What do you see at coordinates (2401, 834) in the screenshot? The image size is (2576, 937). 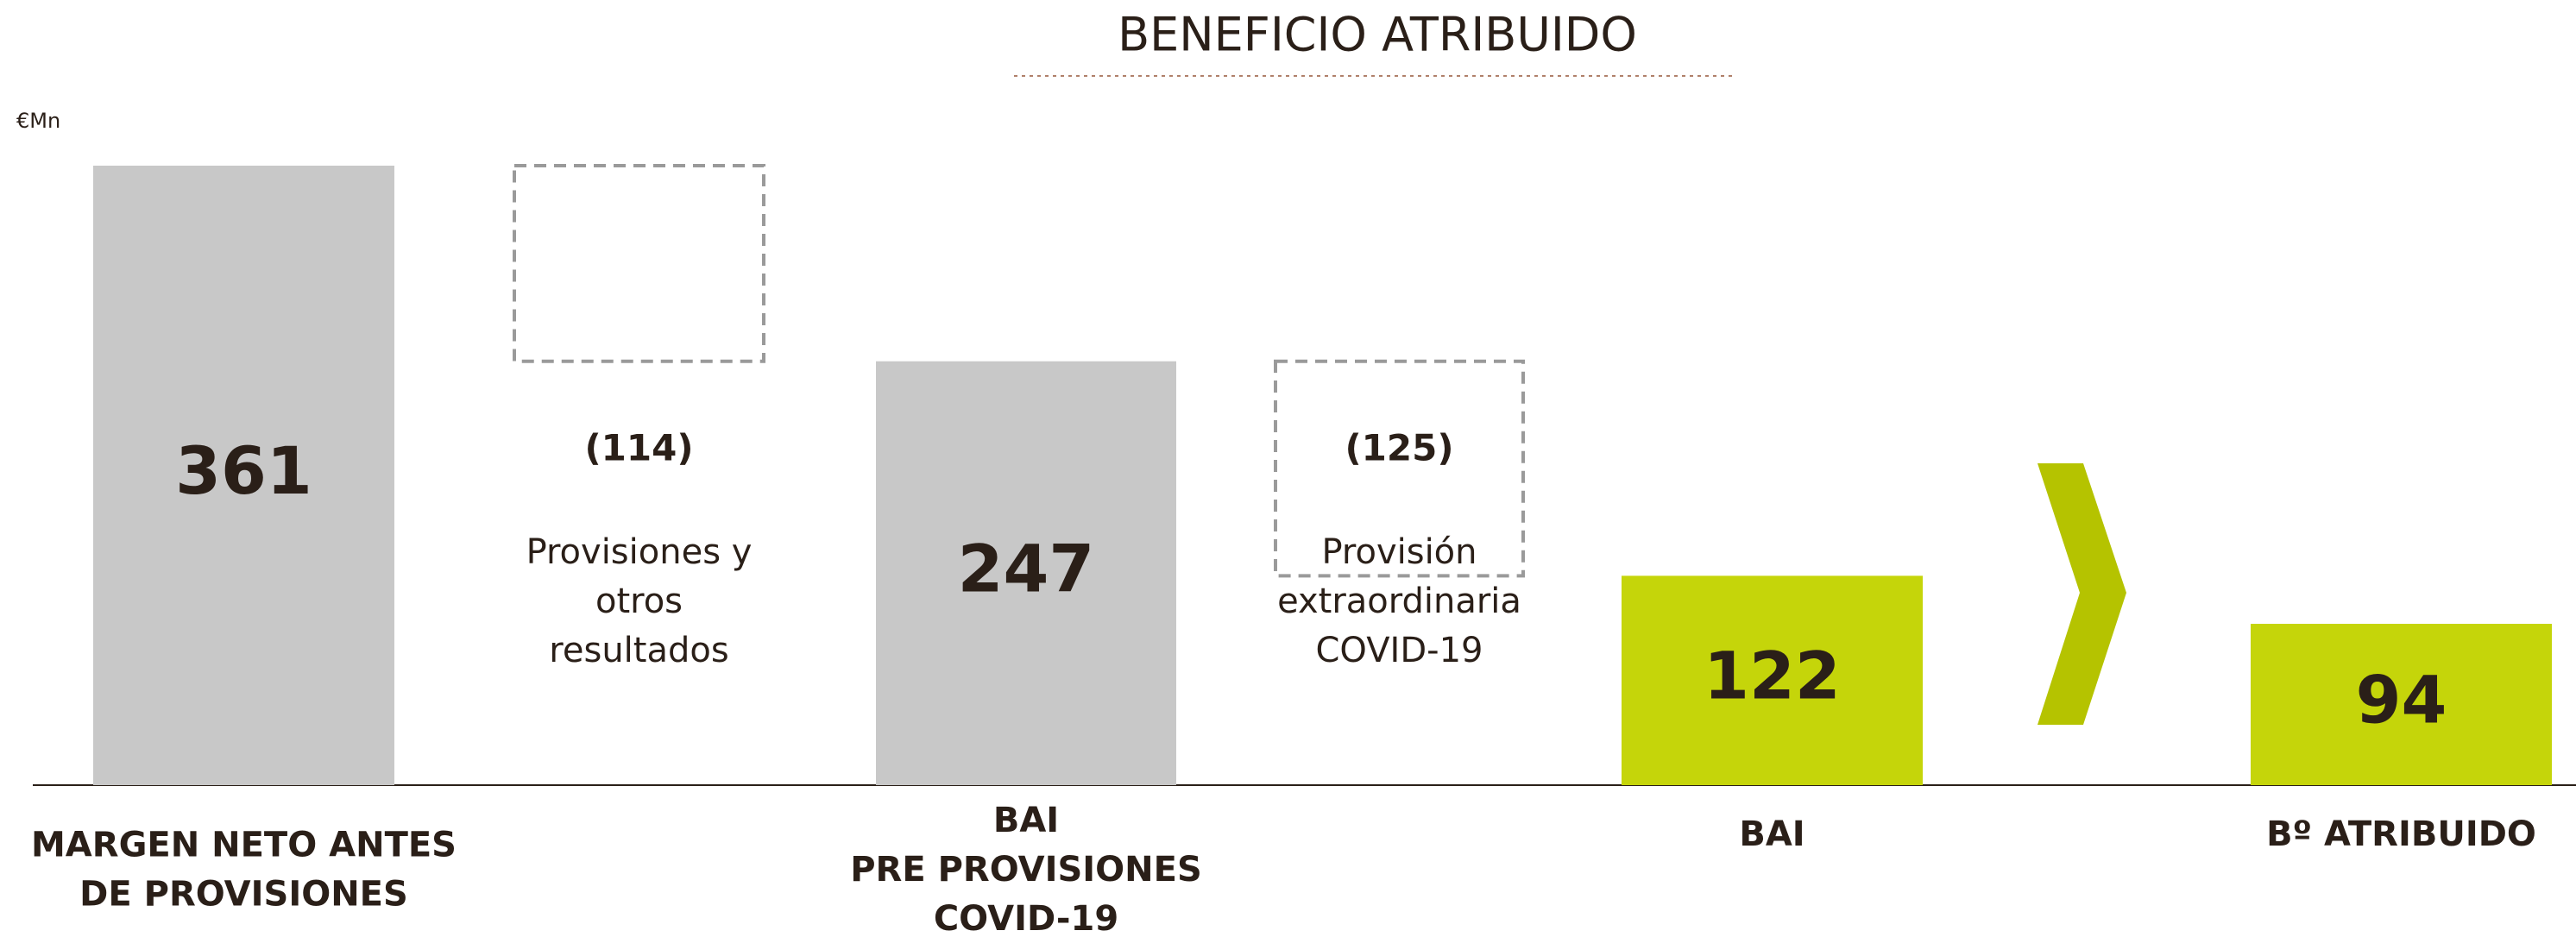 I see `category-label: Bº ATRIBUIDO` at bounding box center [2401, 834].